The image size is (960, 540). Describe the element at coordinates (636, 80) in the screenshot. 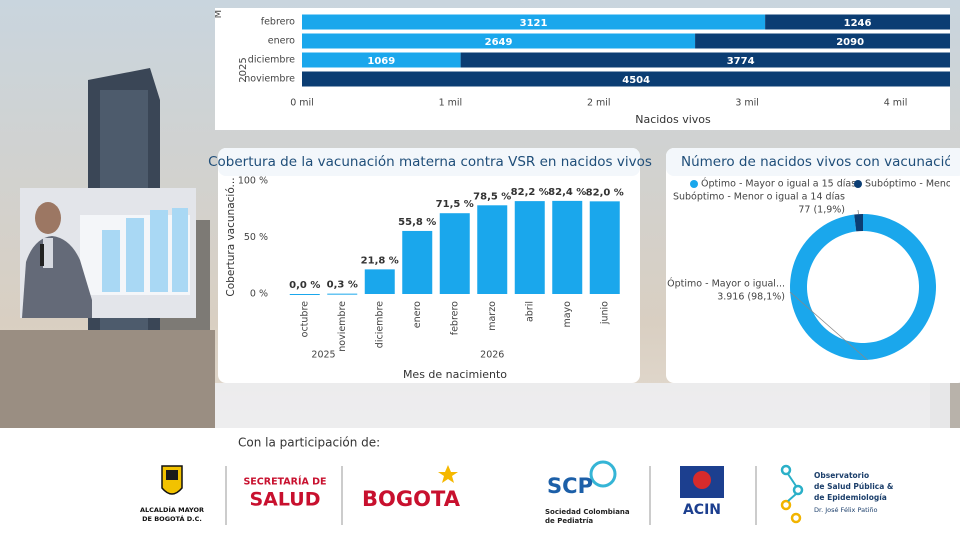

I see `data-label: 4504` at that location.